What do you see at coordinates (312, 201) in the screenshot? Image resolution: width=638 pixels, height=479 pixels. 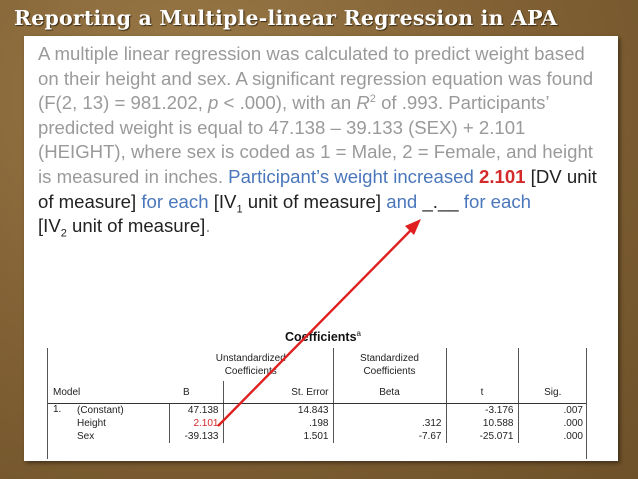 I see `iv1-unit-placeholder: unit of measure]` at bounding box center [312, 201].